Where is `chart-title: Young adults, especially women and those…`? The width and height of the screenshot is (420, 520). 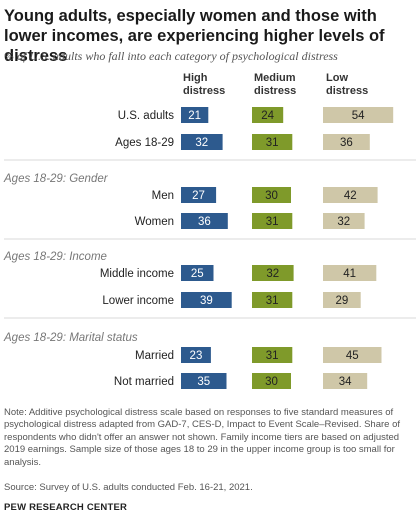
chart-title: Young adults, especially women and those… is located at coordinates (194, 36).